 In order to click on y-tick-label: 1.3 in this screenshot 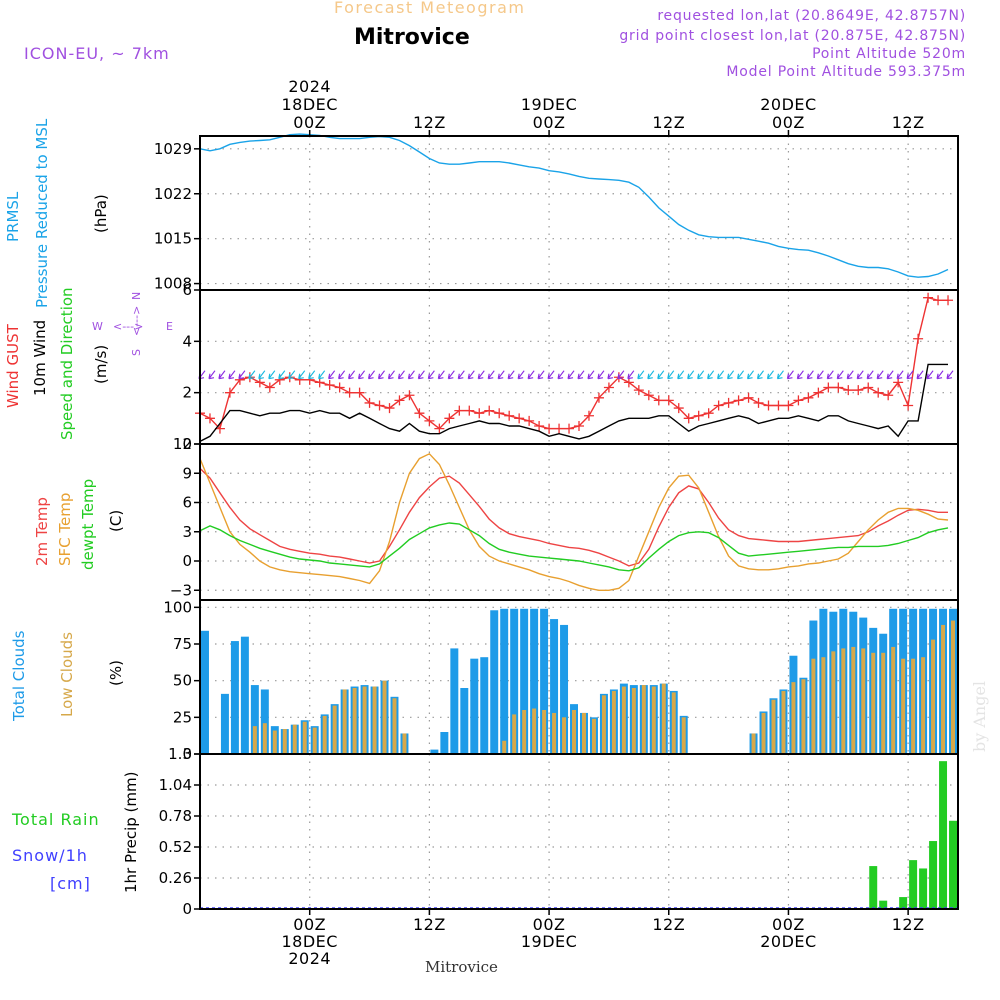, I will do `click(180, 754)`.